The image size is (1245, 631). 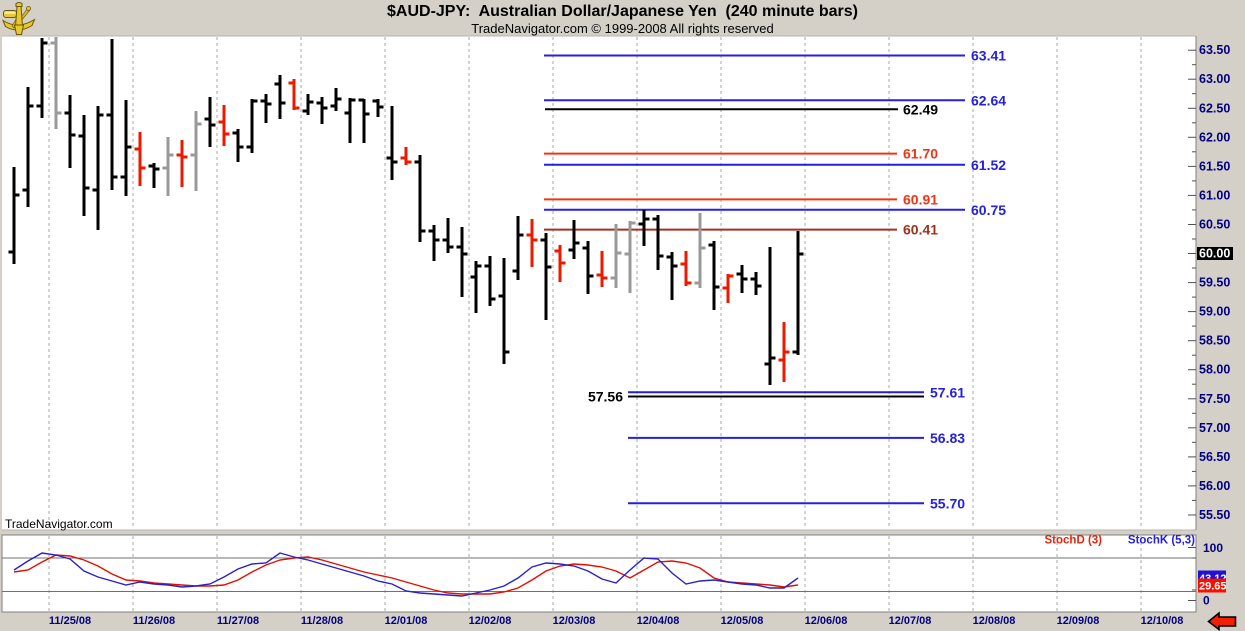 What do you see at coordinates (1214, 399) in the screenshot?
I see `svg-text: 57.50` at bounding box center [1214, 399].